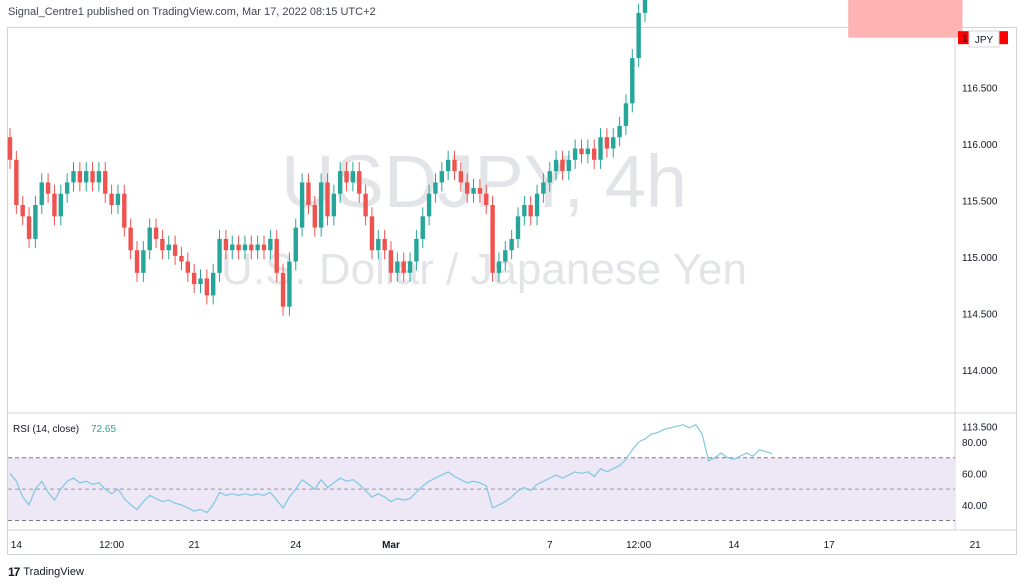 This screenshot has width=1024, height=588. Describe the element at coordinates (984, 39) in the screenshot. I see `currency-badge` at that location.